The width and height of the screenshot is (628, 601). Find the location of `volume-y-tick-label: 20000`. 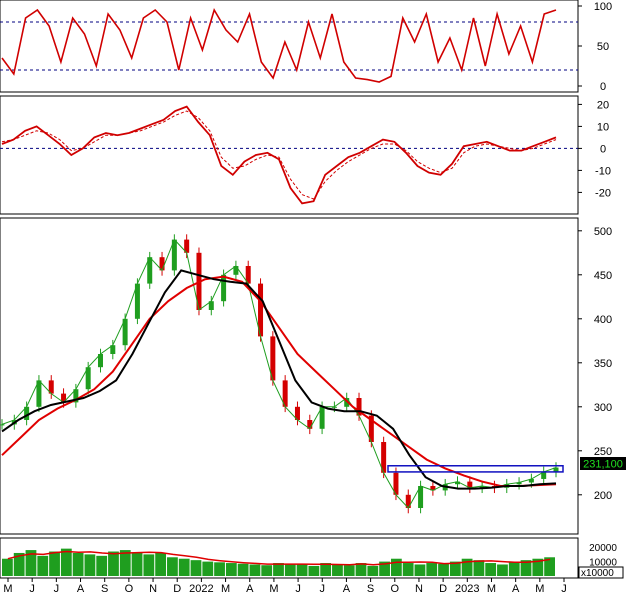

volume-y-tick-label: 20000 is located at coordinates (603, 548).